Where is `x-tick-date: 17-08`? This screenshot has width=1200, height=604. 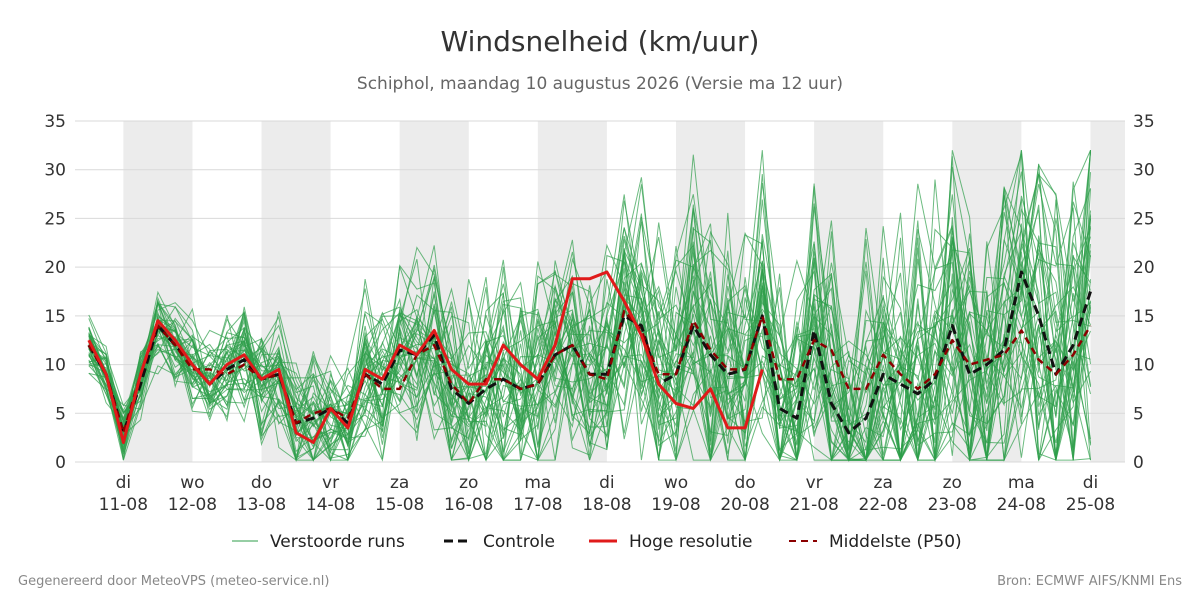 x-tick-date: 17-08 is located at coordinates (537, 505).